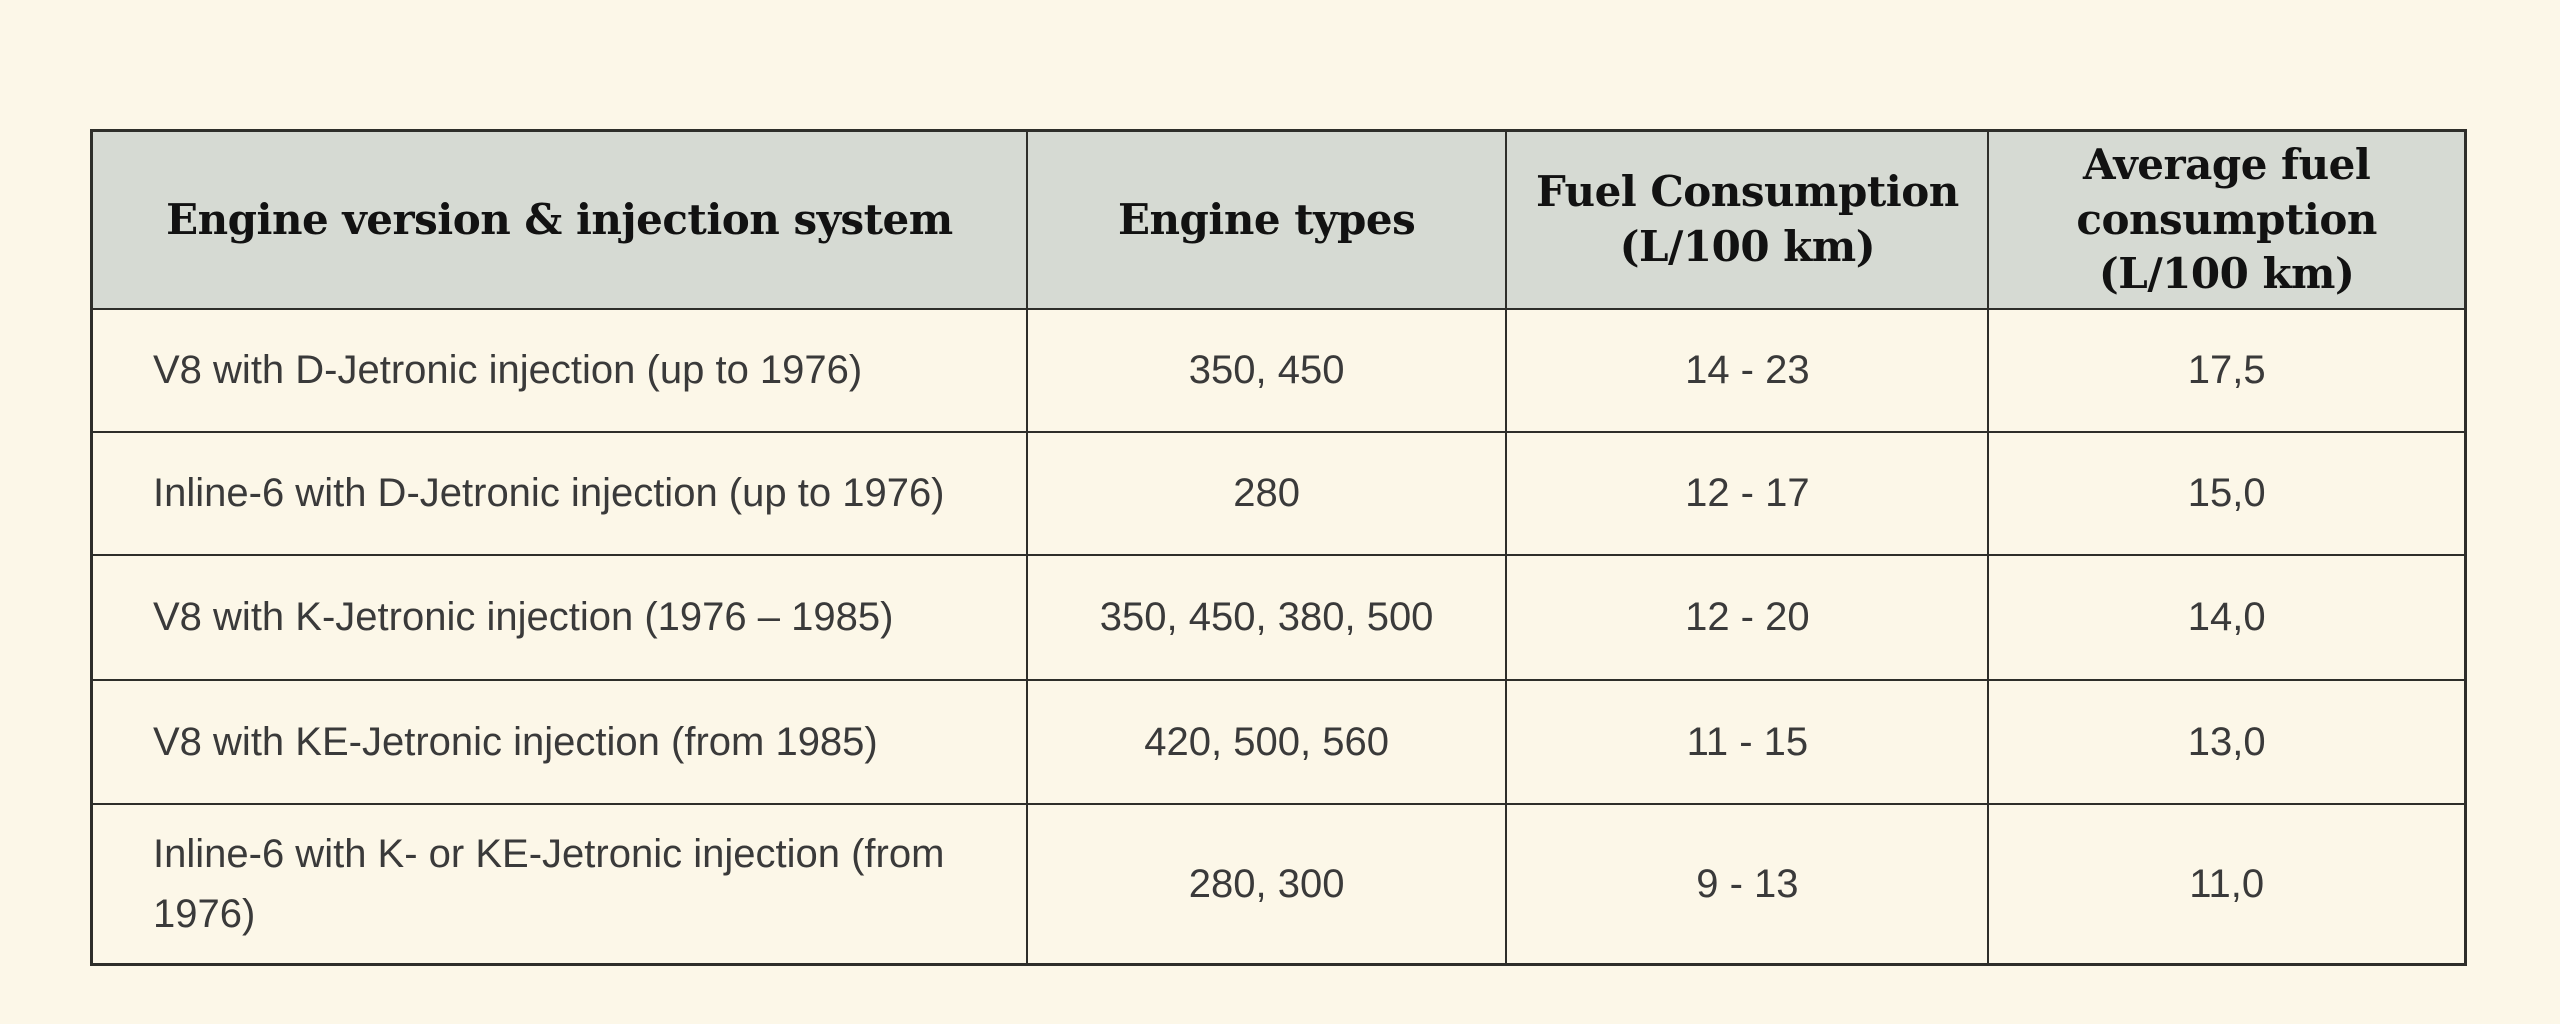  What do you see at coordinates (1266, 741) in the screenshot?
I see `cell-engine-types: 420, 500, 560` at bounding box center [1266, 741].